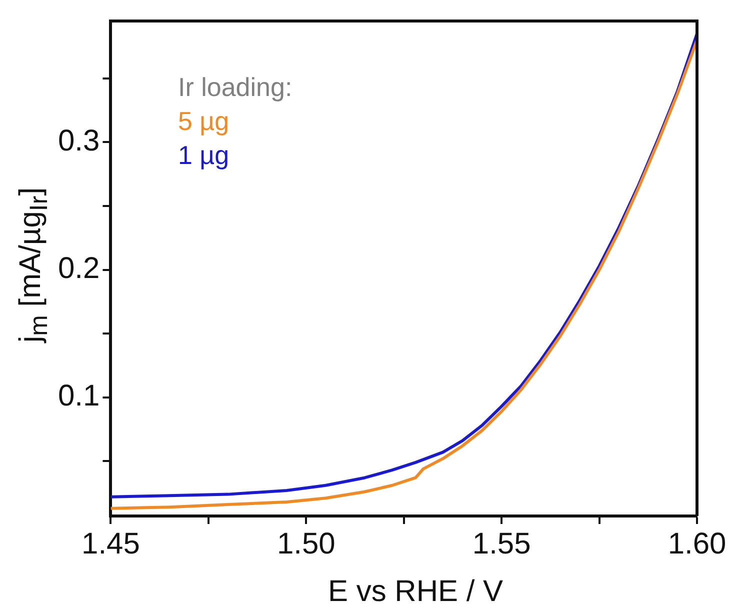 This screenshot has width=731, height=612. I want to click on legend-title: Ir loading:, so click(235, 87).